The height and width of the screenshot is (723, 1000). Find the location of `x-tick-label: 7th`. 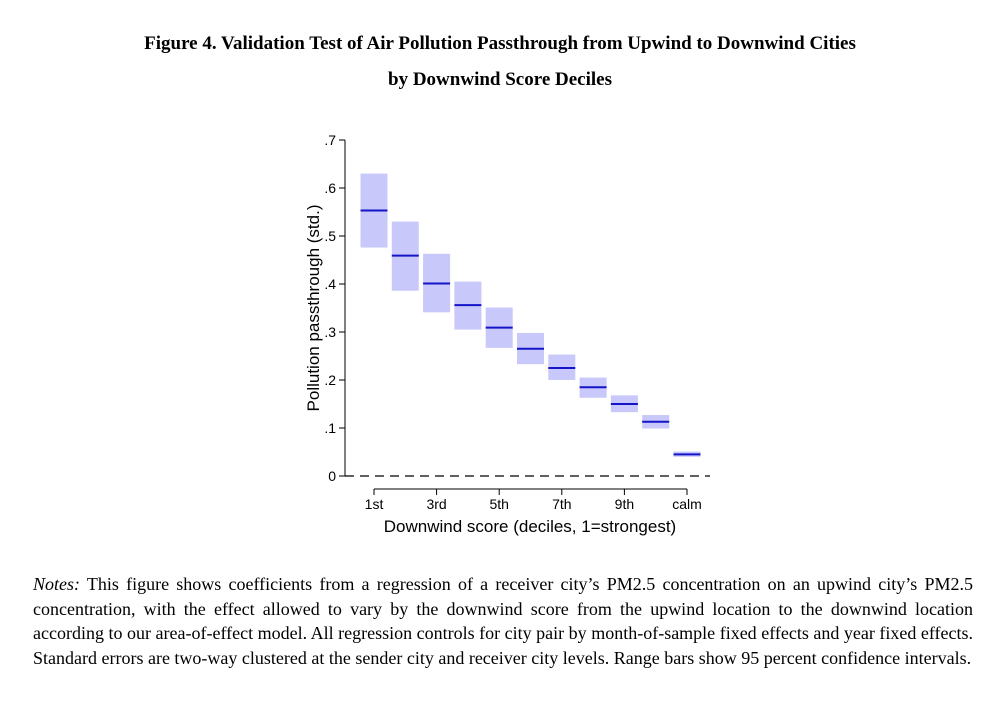

x-tick-label: 7th is located at coordinates (561, 504).